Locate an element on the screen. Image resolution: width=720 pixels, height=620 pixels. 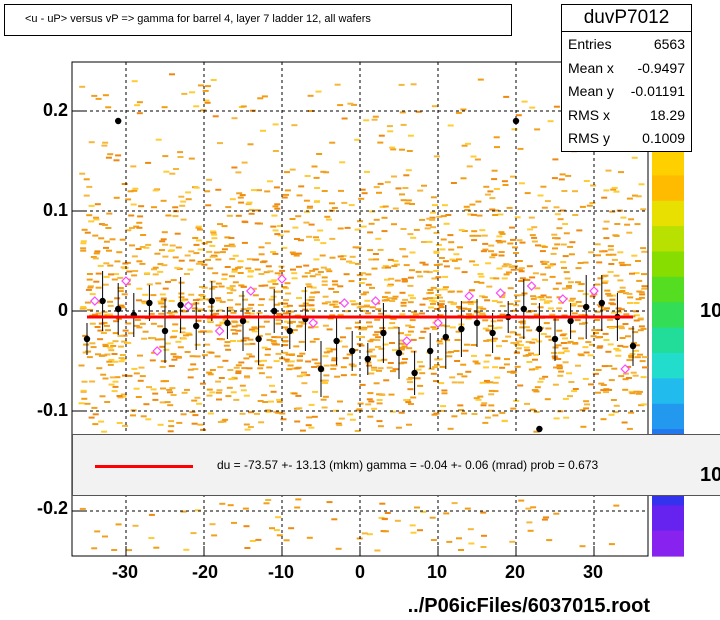
profile-point is located at coordinates (196, 326).